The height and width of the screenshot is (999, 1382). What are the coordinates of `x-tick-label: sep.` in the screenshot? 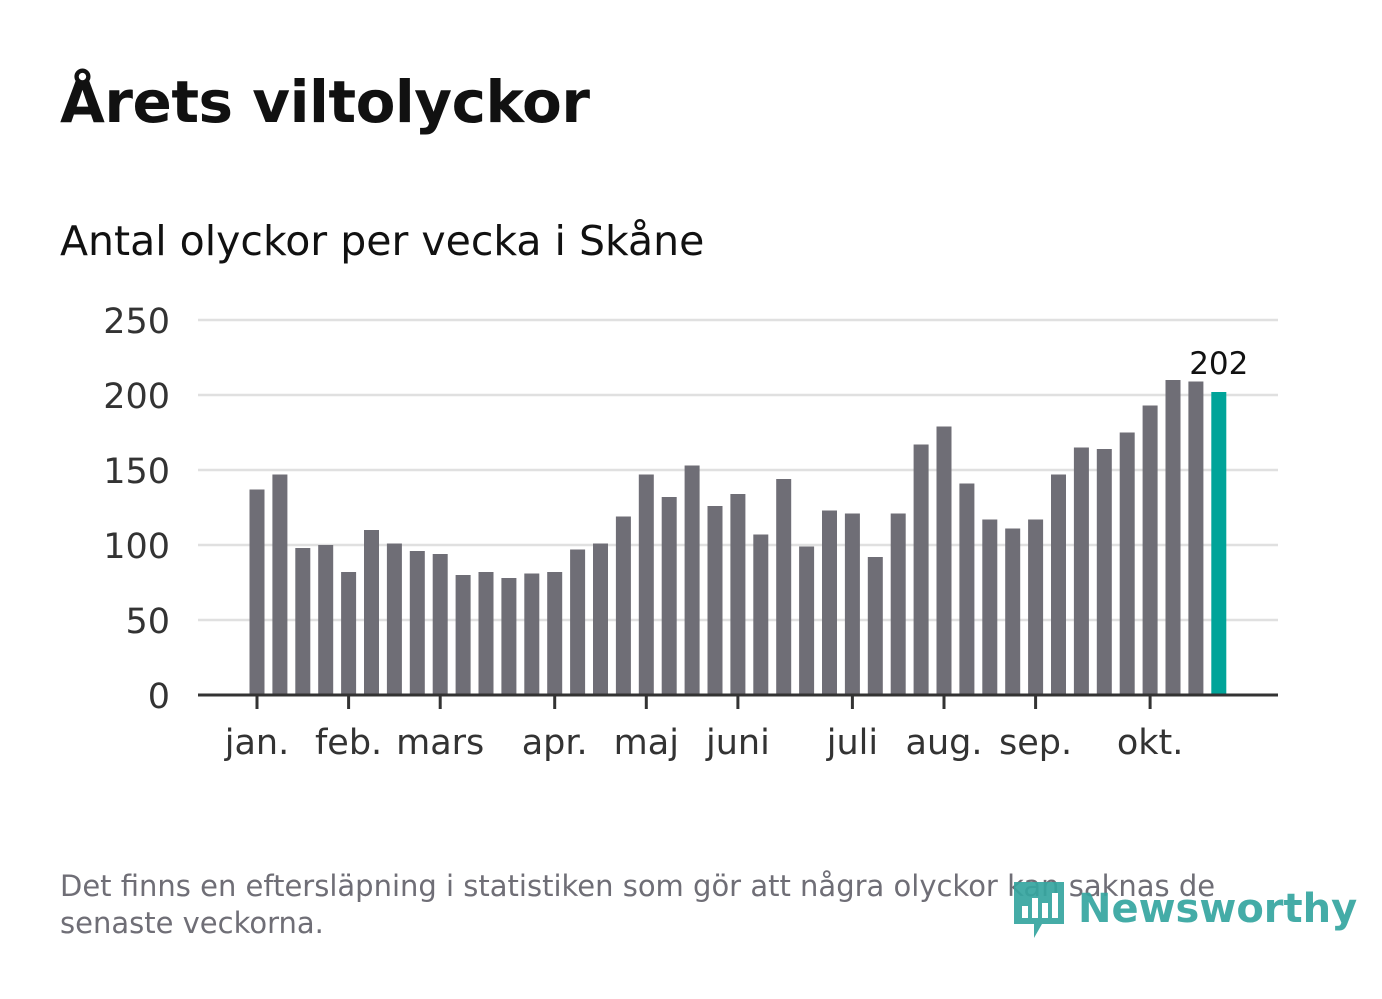 It's located at (1035, 743).